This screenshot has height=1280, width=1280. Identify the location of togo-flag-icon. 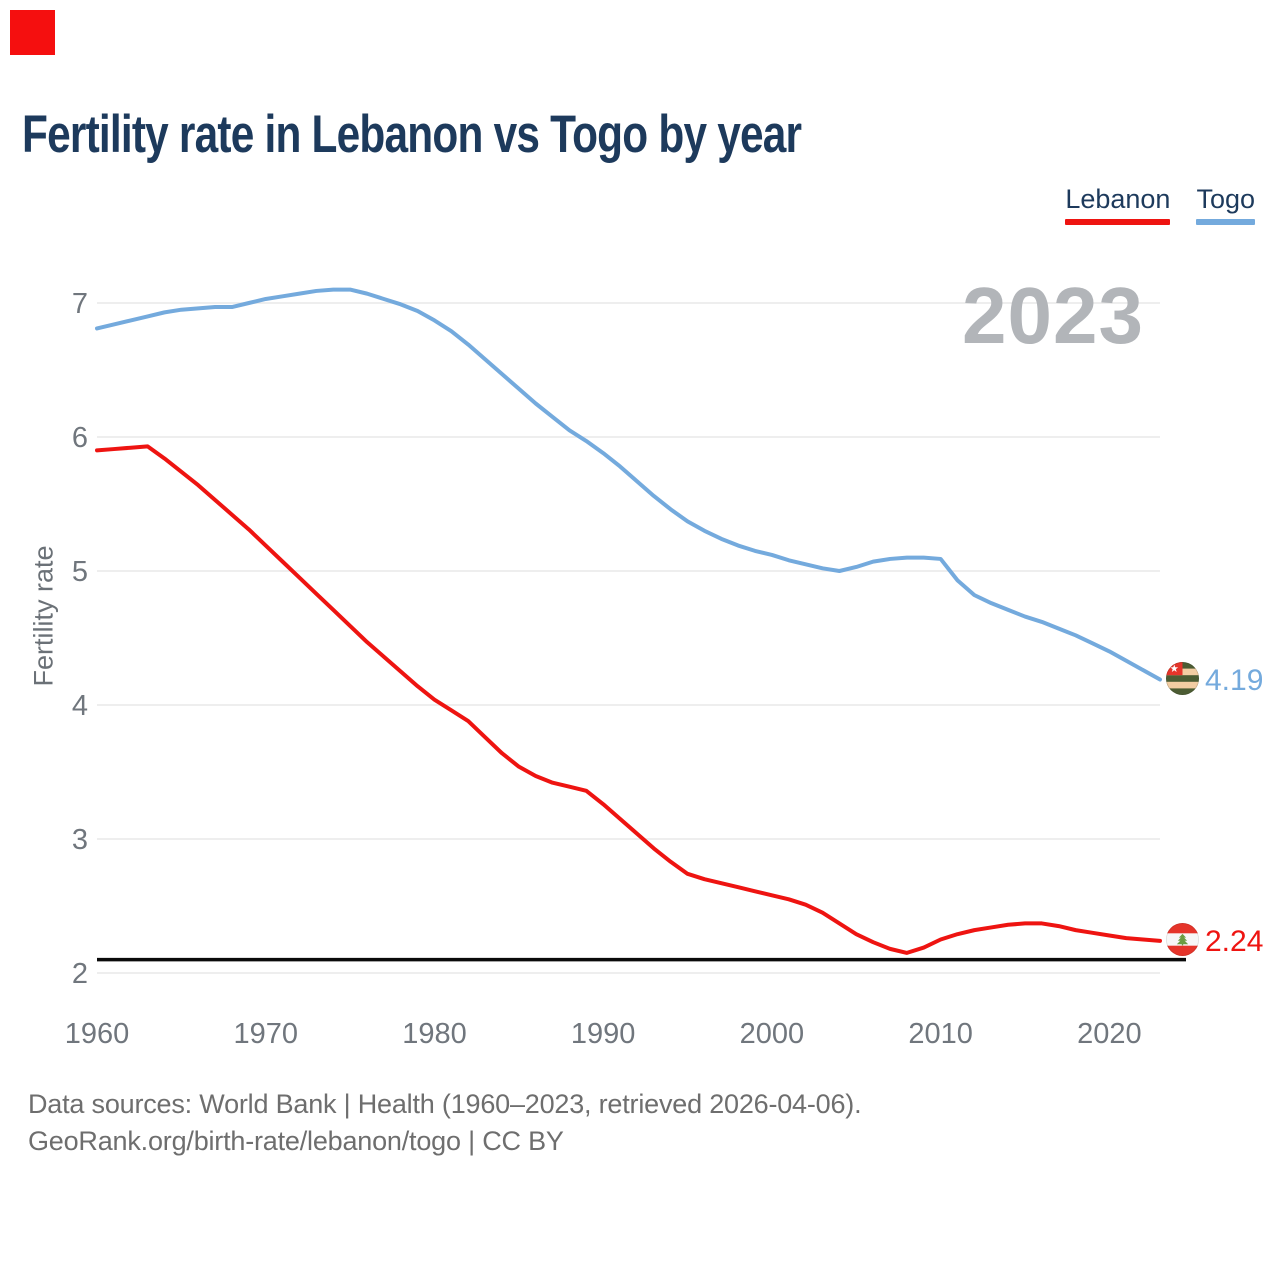
(1182, 678).